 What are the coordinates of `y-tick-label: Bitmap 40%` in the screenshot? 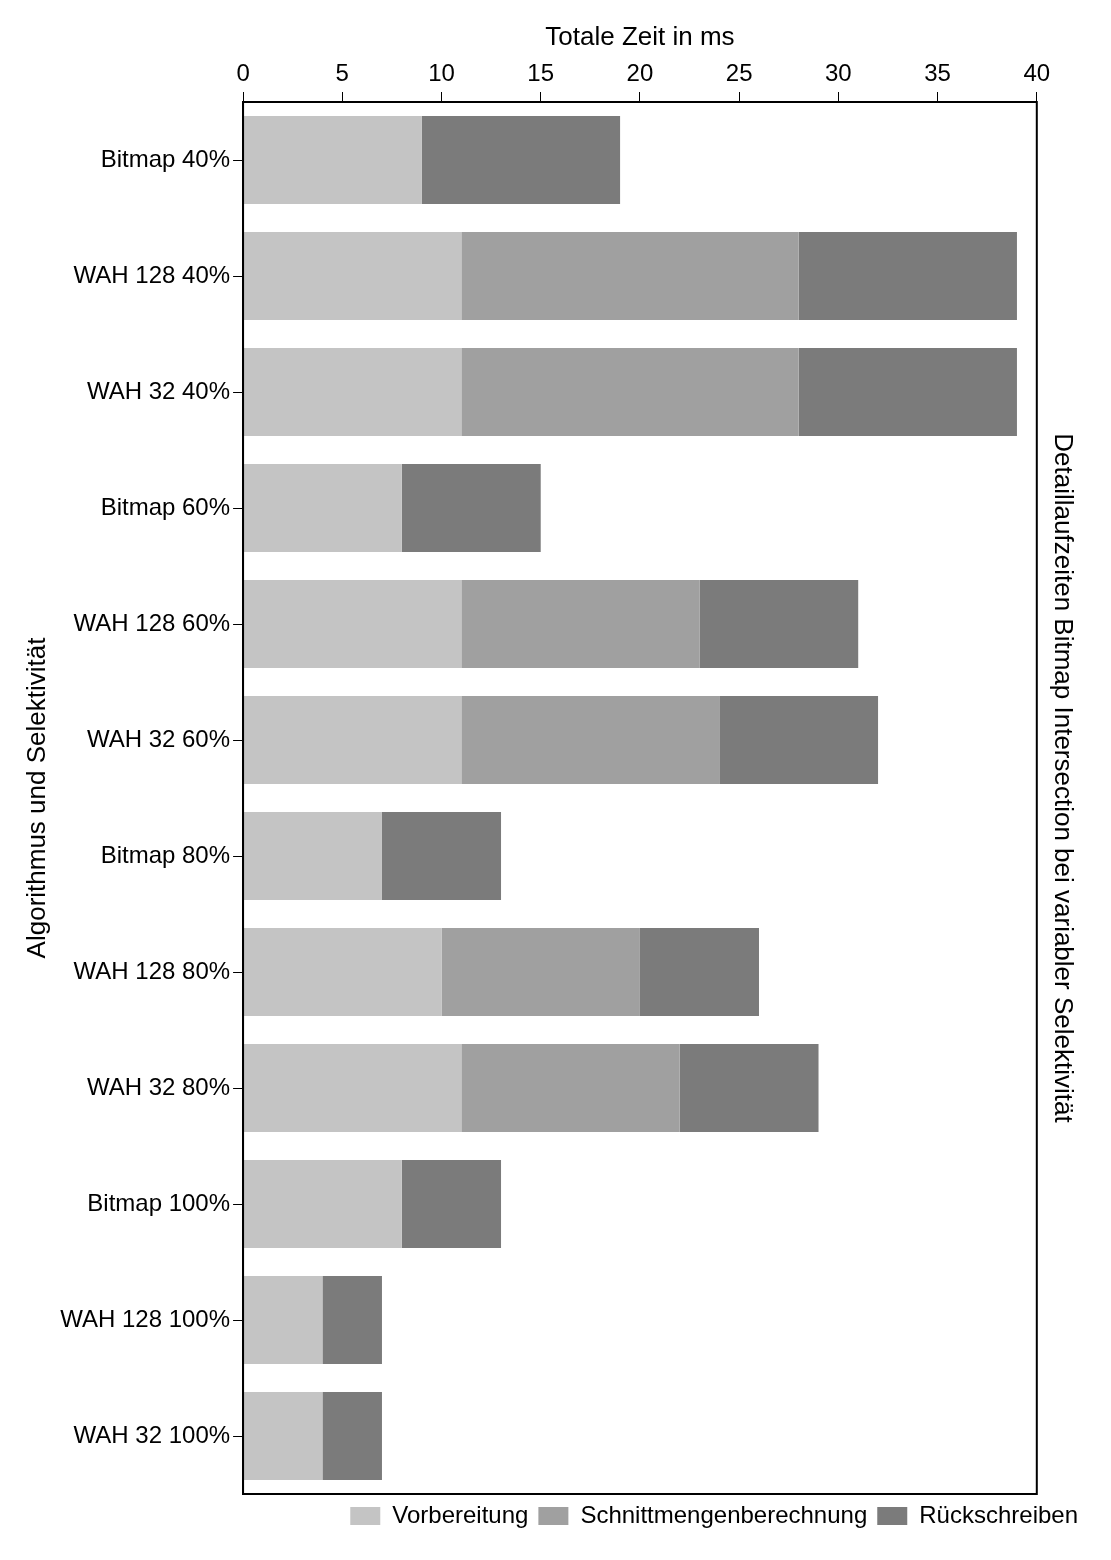 It's located at (165, 158).